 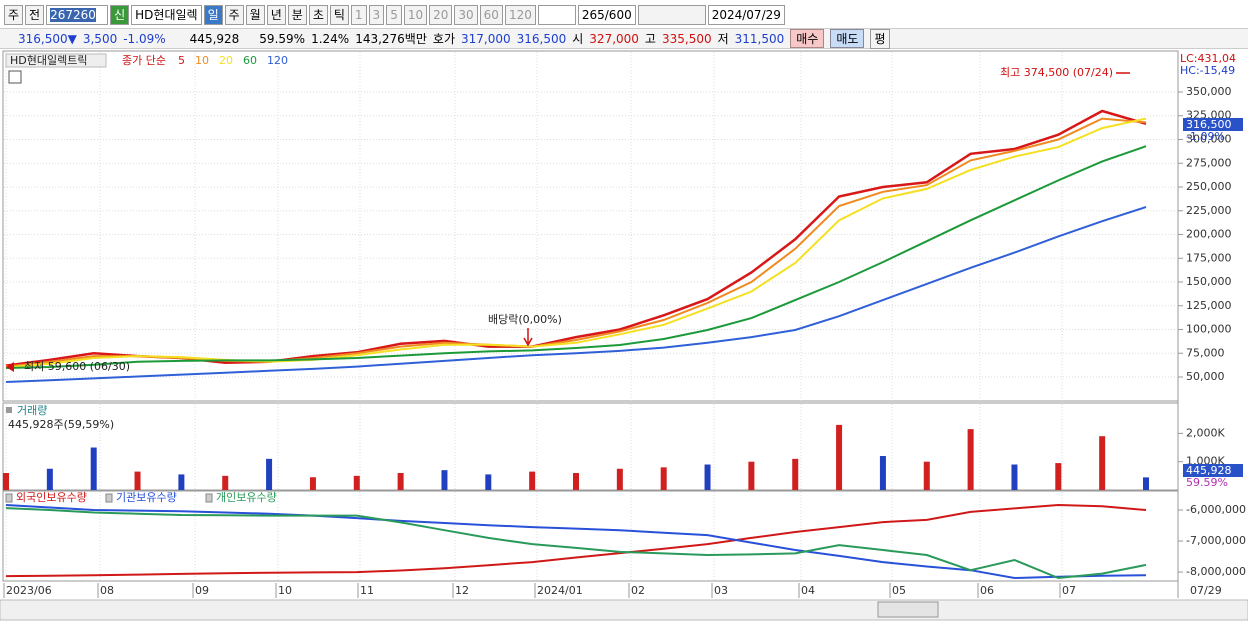 What do you see at coordinates (9, 410) in the screenshot?
I see `pane-icon` at bounding box center [9, 410].